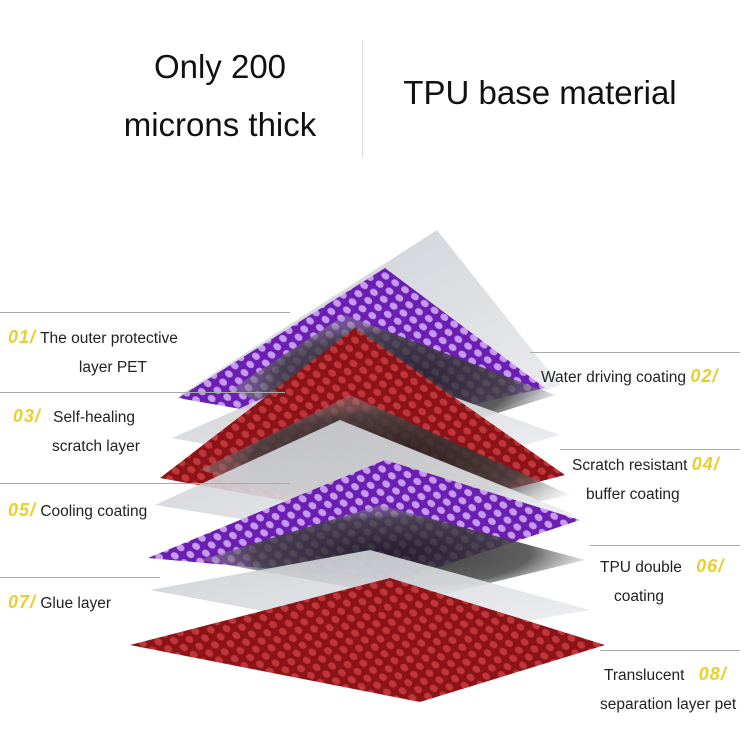  Describe the element at coordinates (668, 704) in the screenshot. I see `label-text-2: separation layer pet` at that location.